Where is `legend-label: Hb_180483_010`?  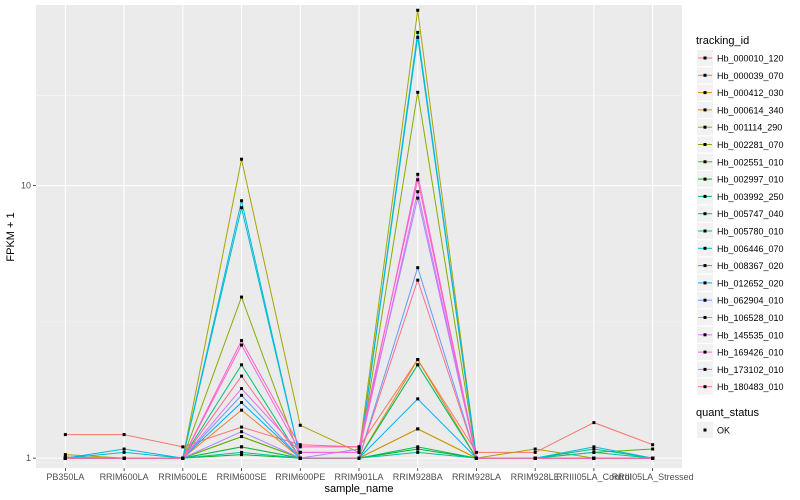
legend-label: Hb_180483_010 is located at coordinates (750, 387).